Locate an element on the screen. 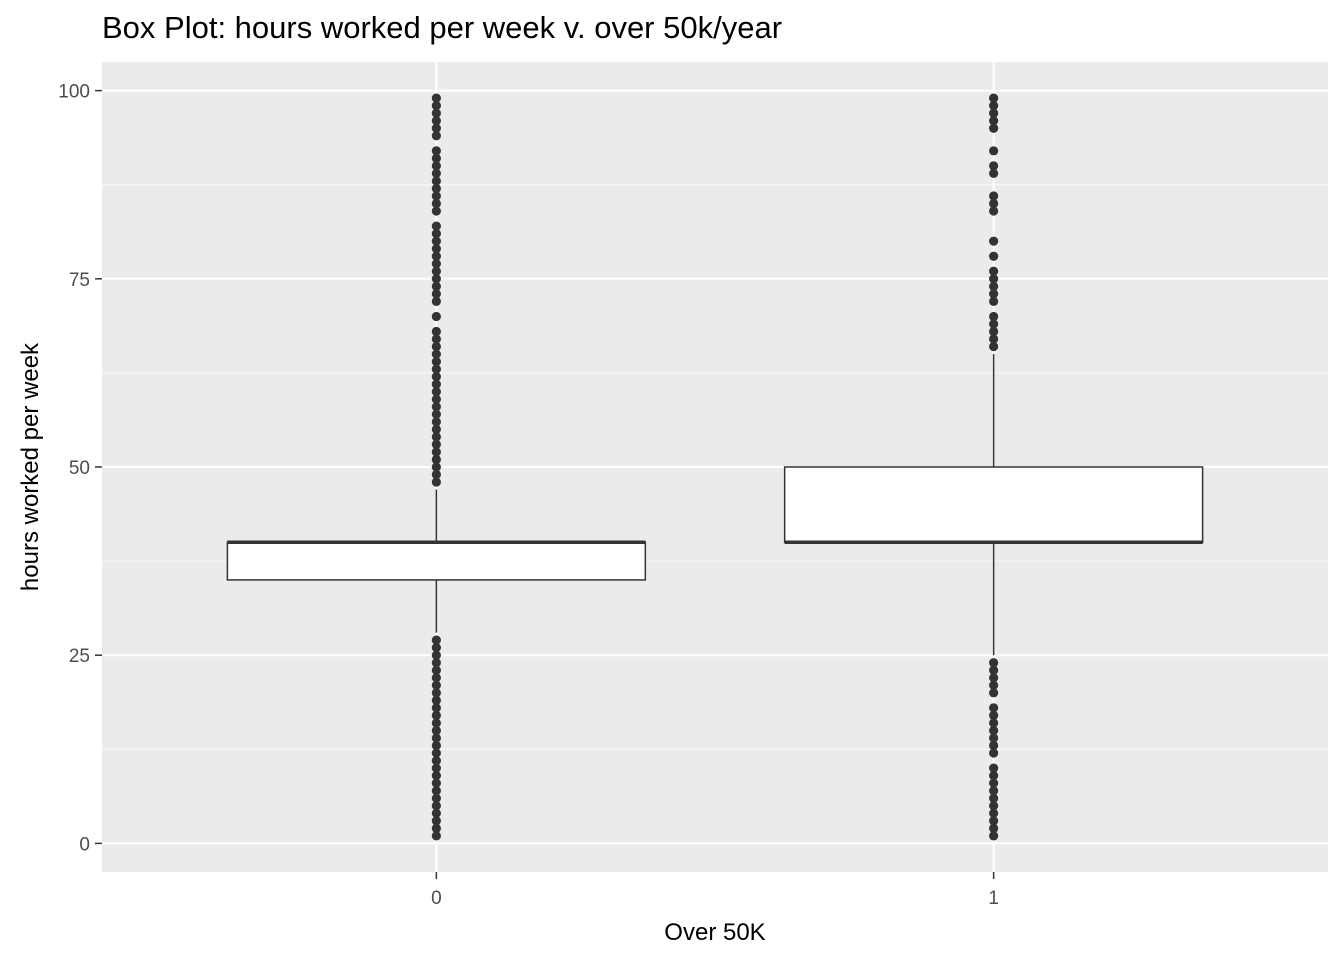  y-tick-label: 50 is located at coordinates (79, 468).